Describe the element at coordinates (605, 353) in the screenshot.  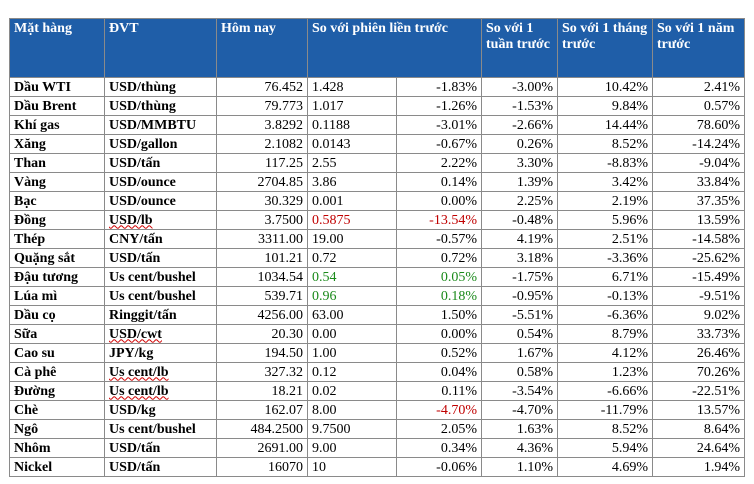
I see `cell-vs-month: 4.12%` at that location.